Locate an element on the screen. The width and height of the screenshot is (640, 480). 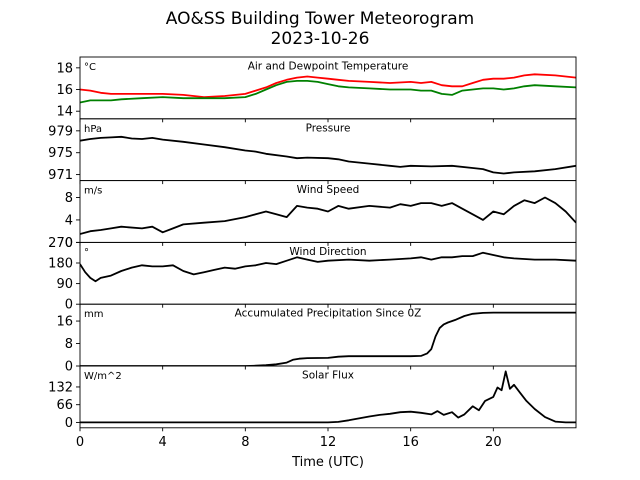
y-tick-label-wdir: 90 is located at coordinates (64, 284).